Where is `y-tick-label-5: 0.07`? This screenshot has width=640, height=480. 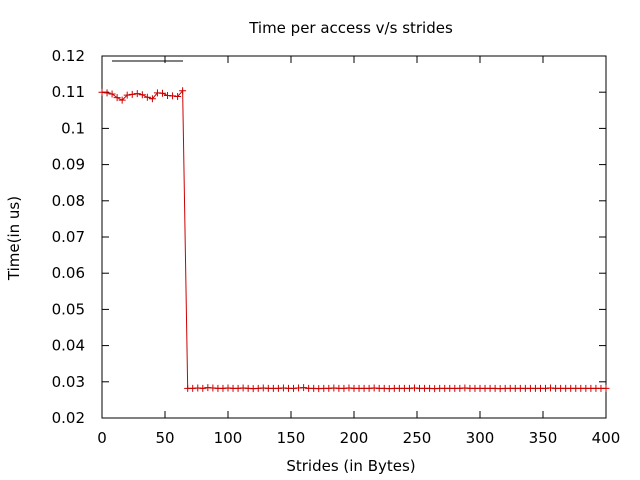 y-tick-label-5: 0.07 is located at coordinates (68, 237).